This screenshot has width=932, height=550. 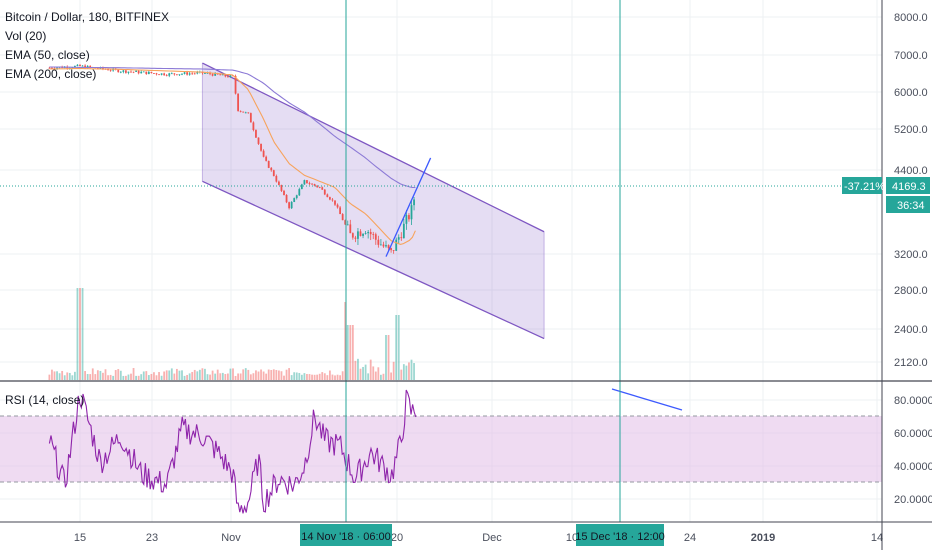 I want to click on legend-ema50: EMA (50, close), so click(x=47, y=55).